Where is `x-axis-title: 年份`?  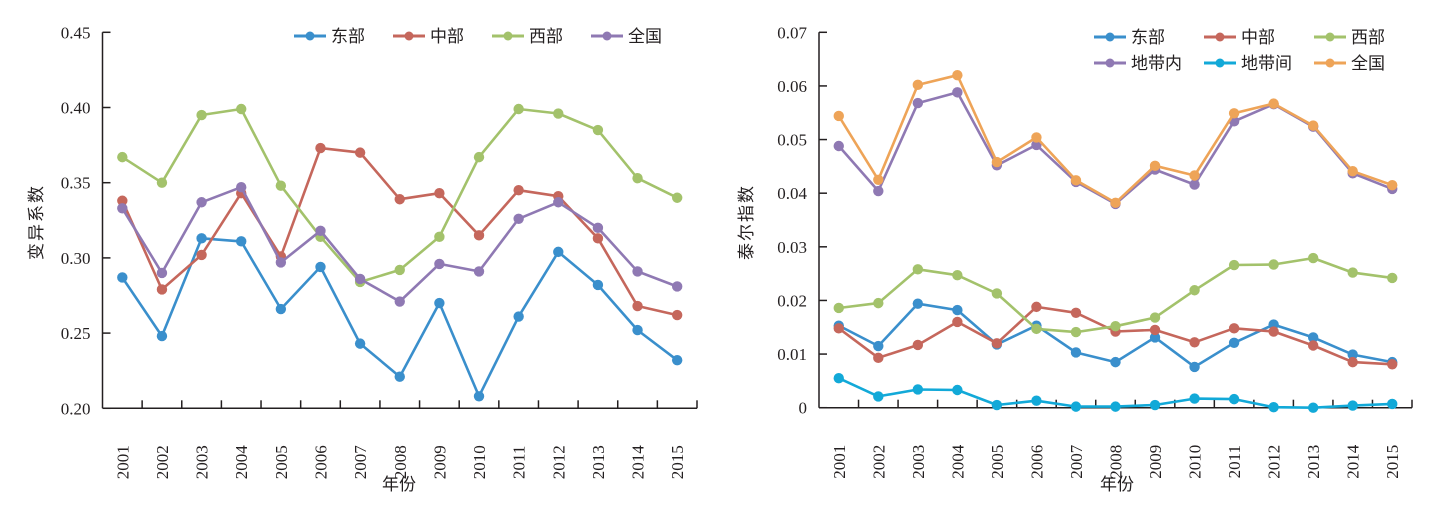
x-axis-title: 年份 is located at coordinates (399, 485).